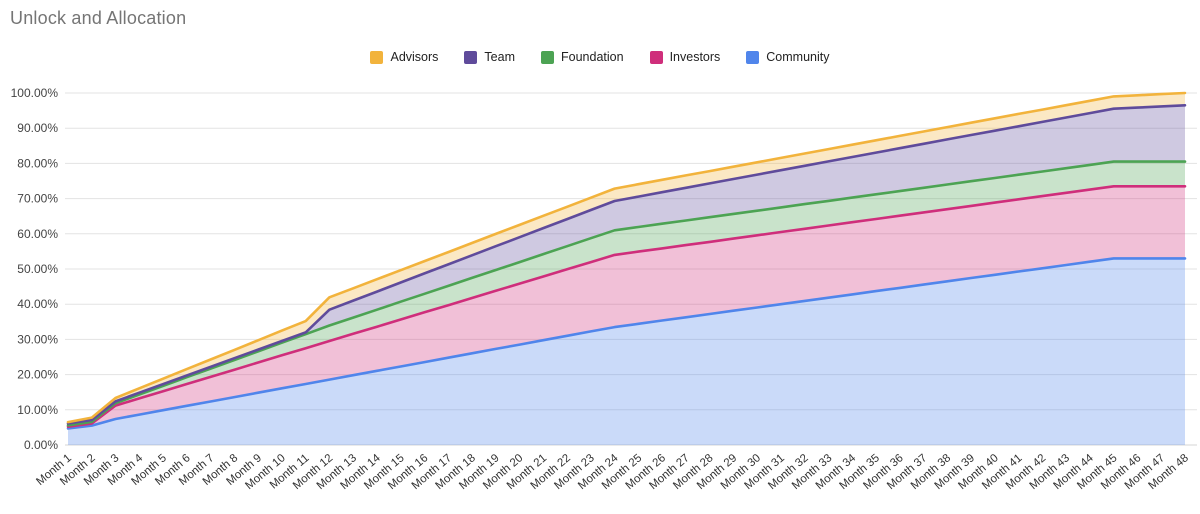 The height and width of the screenshot is (514, 1200). Describe the element at coordinates (37, 339) in the screenshot. I see `y-axis-tick-label: 30.00%` at that location.